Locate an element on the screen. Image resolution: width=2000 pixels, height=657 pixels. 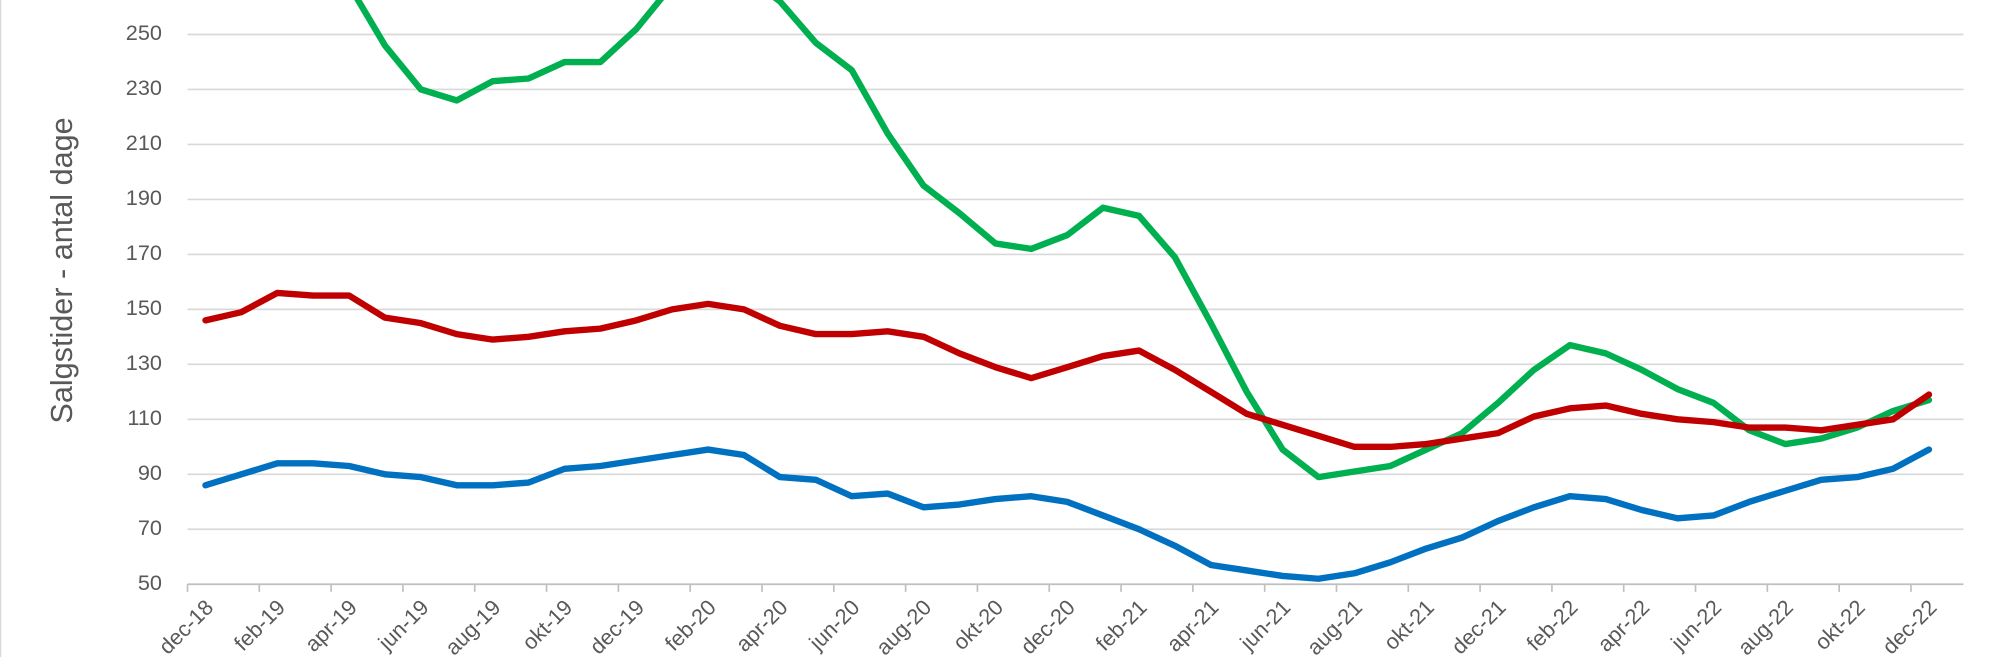
y-tick-label: 130 is located at coordinates (144, 362).